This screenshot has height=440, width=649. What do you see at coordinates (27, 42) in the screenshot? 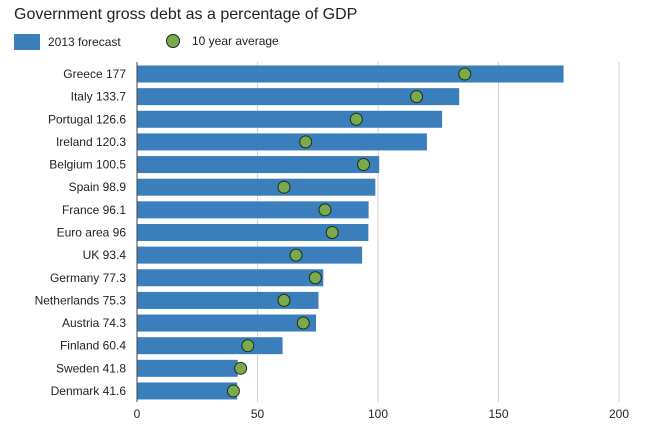
I see `legend-swatch-bar` at bounding box center [27, 42].